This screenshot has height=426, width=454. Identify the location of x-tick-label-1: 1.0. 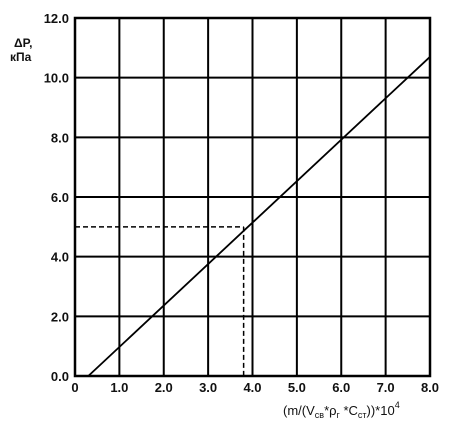
(119, 387).